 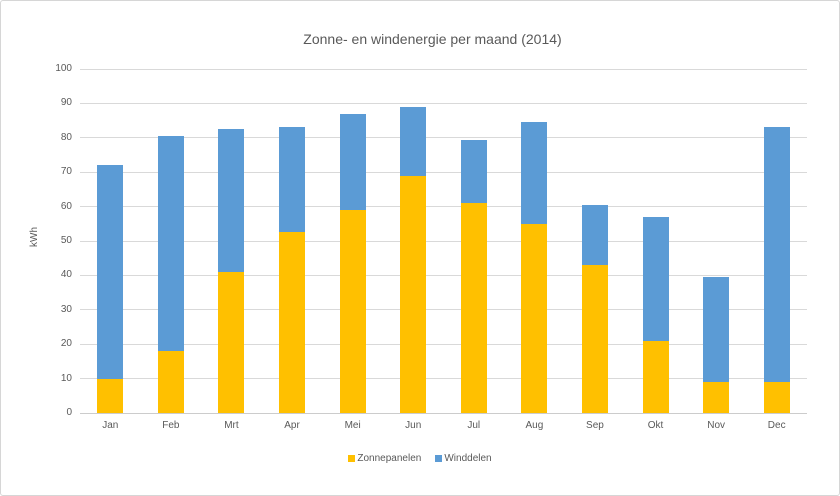 I want to click on bar-mrt-winddelen, so click(x=231, y=200).